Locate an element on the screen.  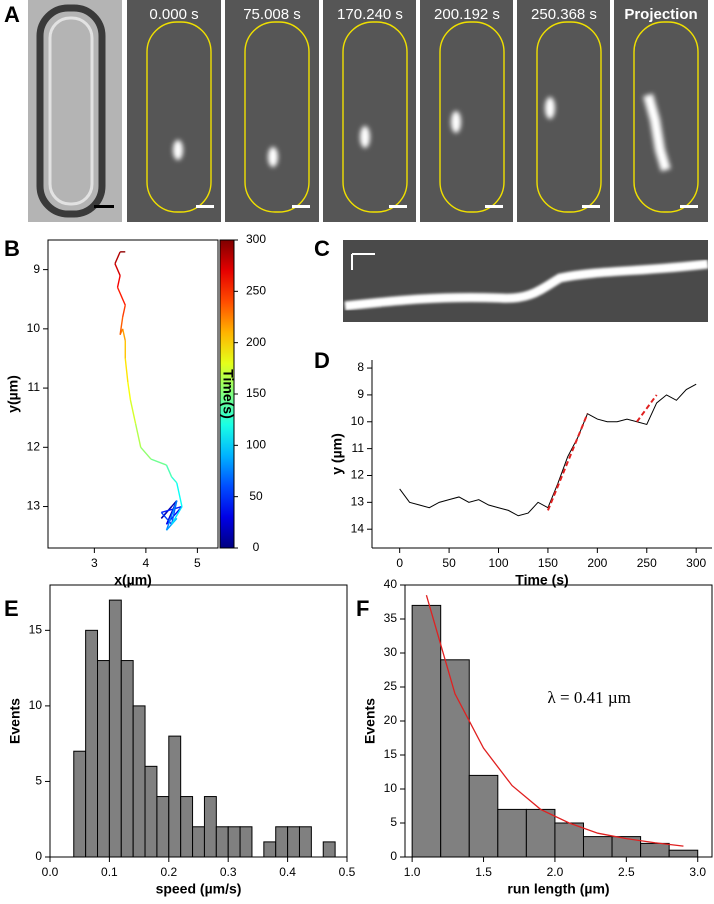
colorbar-tick-label: 100 is located at coordinates (256, 445).